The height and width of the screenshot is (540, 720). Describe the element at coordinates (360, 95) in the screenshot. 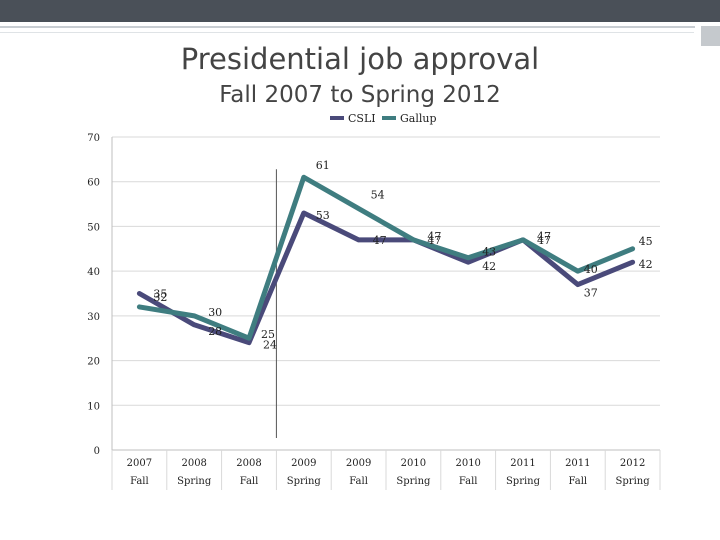

I see `chart-subtitle: Fall 2007 to Spring 2012` at that location.